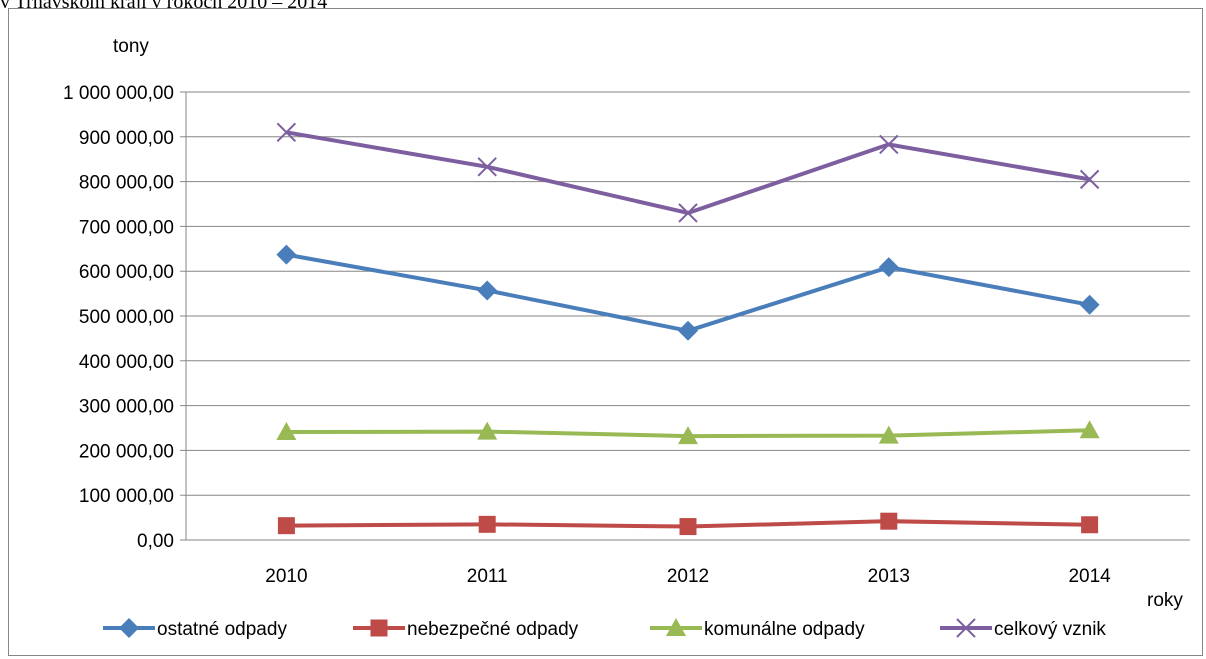 This screenshot has width=1206, height=659. I want to click on legend-item: ostatné odpady, so click(195, 629).